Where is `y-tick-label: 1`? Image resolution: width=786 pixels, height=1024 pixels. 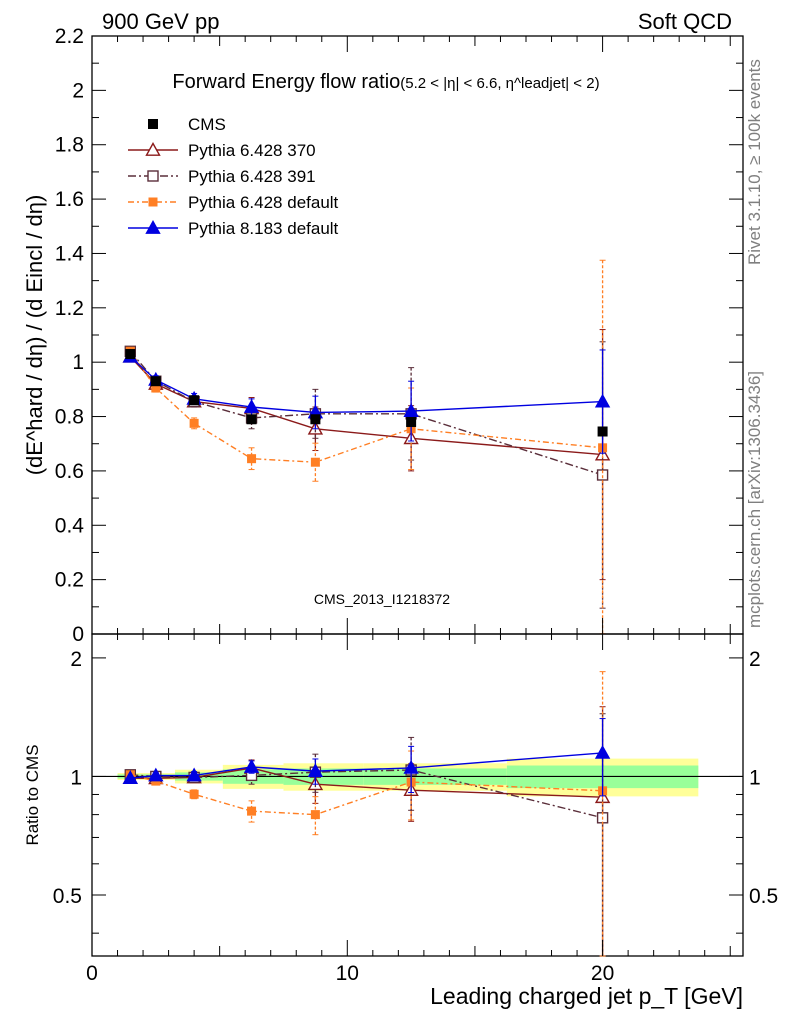 y-tick-label: 1 is located at coordinates (78, 362).